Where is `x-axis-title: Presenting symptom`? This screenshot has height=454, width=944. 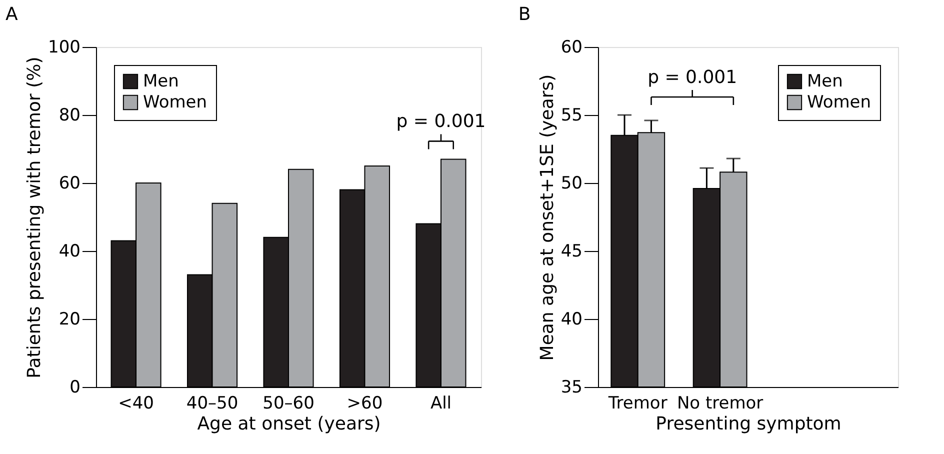
x-axis-title: Presenting symptom is located at coordinates (749, 424).